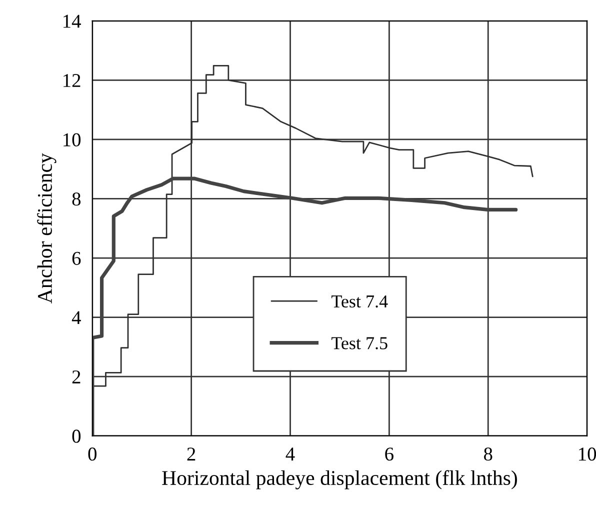 This screenshot has height=522, width=596. I want to click on x-tick-label: 2, so click(191, 454).